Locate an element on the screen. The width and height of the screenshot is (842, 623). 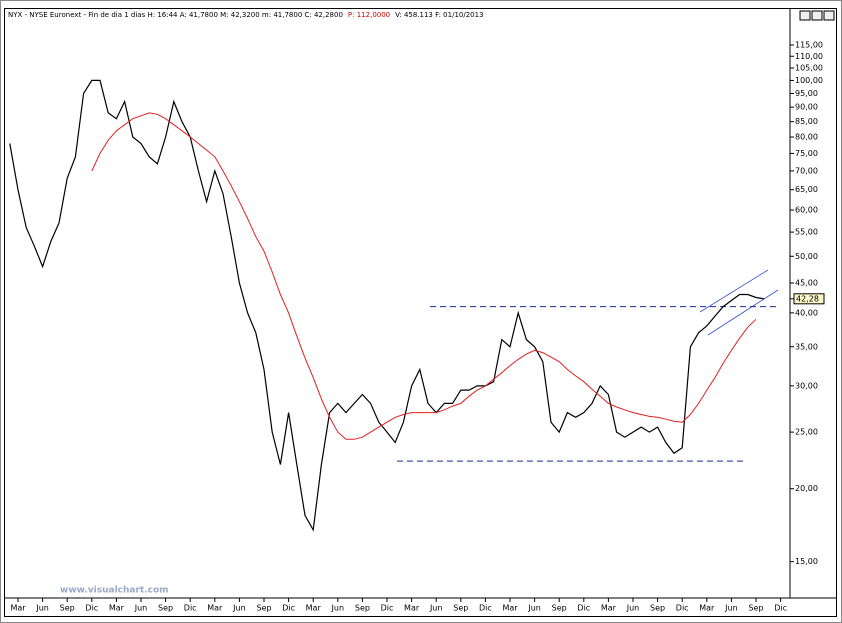
y-tick-label: 70,00 is located at coordinates (806, 170).